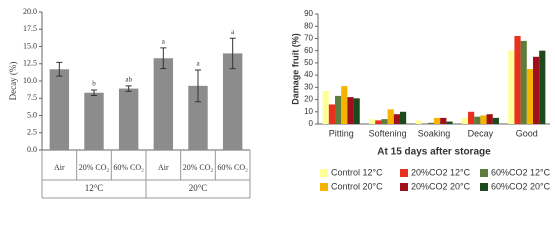  Describe the element at coordinates (308, 99) in the screenshot. I see `y-tick-label: 20` at that location.